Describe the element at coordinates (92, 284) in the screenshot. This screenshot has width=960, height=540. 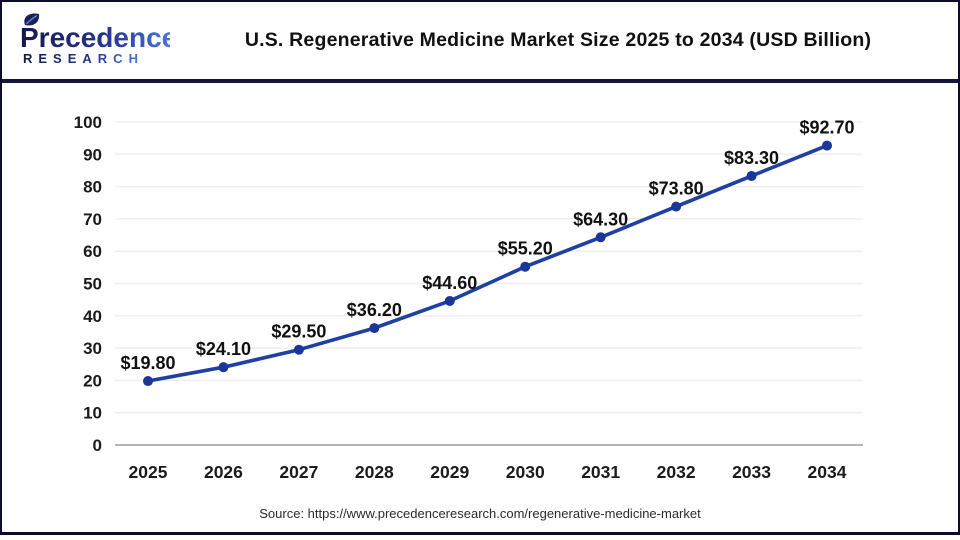
I see `y-tick-label: 50` at that location.